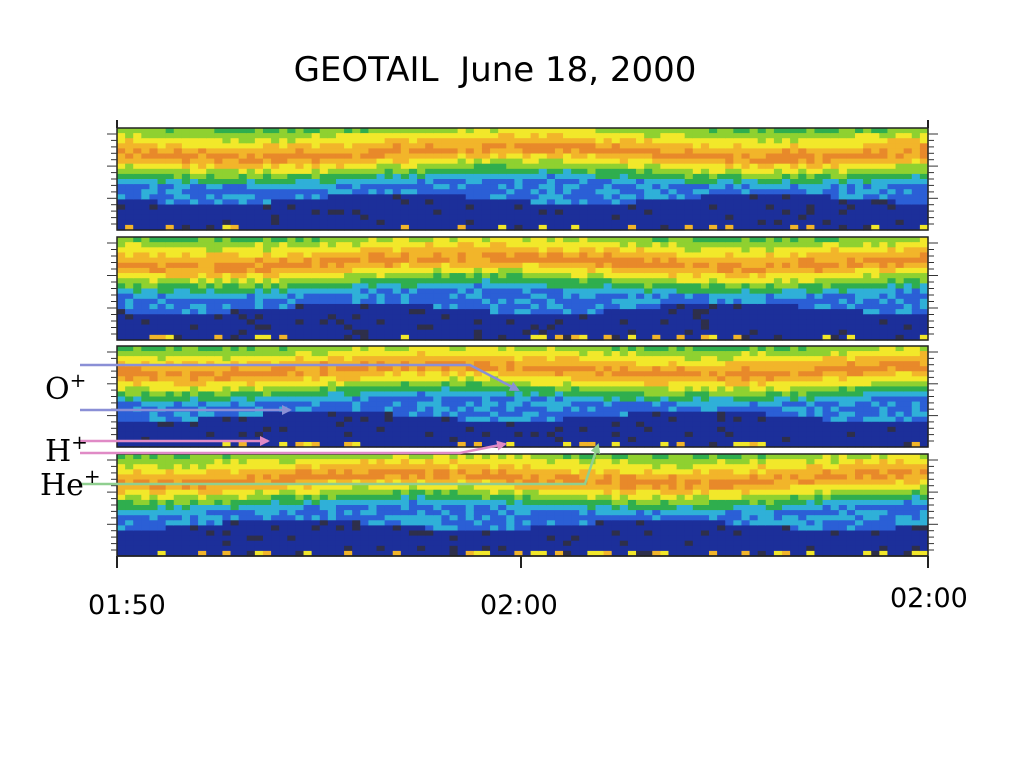 The width and height of the screenshot is (1024, 768). What do you see at coordinates (65, 387) in the screenshot?
I see `o-plus-label: O+` at bounding box center [65, 387].